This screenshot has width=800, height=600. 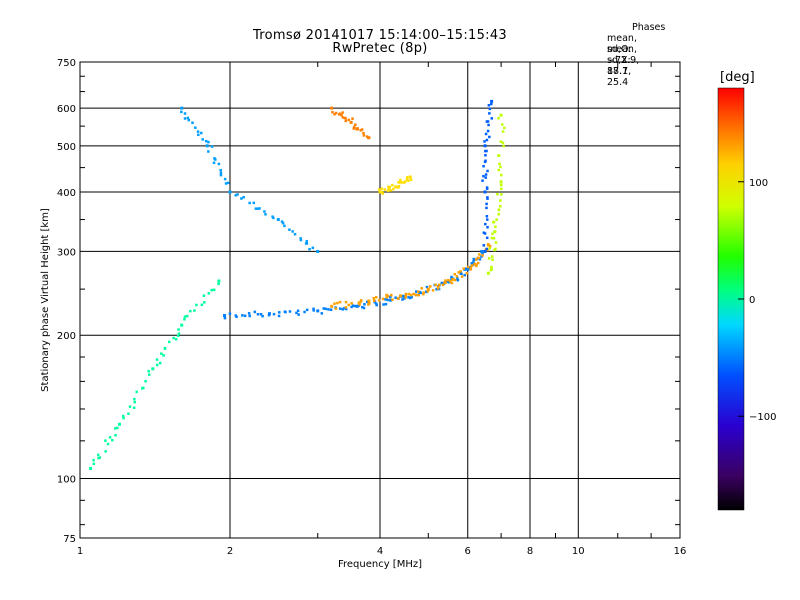 What do you see at coordinates (762, 417) in the screenshot?
I see `colorbar-tick-label: −100` at bounding box center [762, 417].